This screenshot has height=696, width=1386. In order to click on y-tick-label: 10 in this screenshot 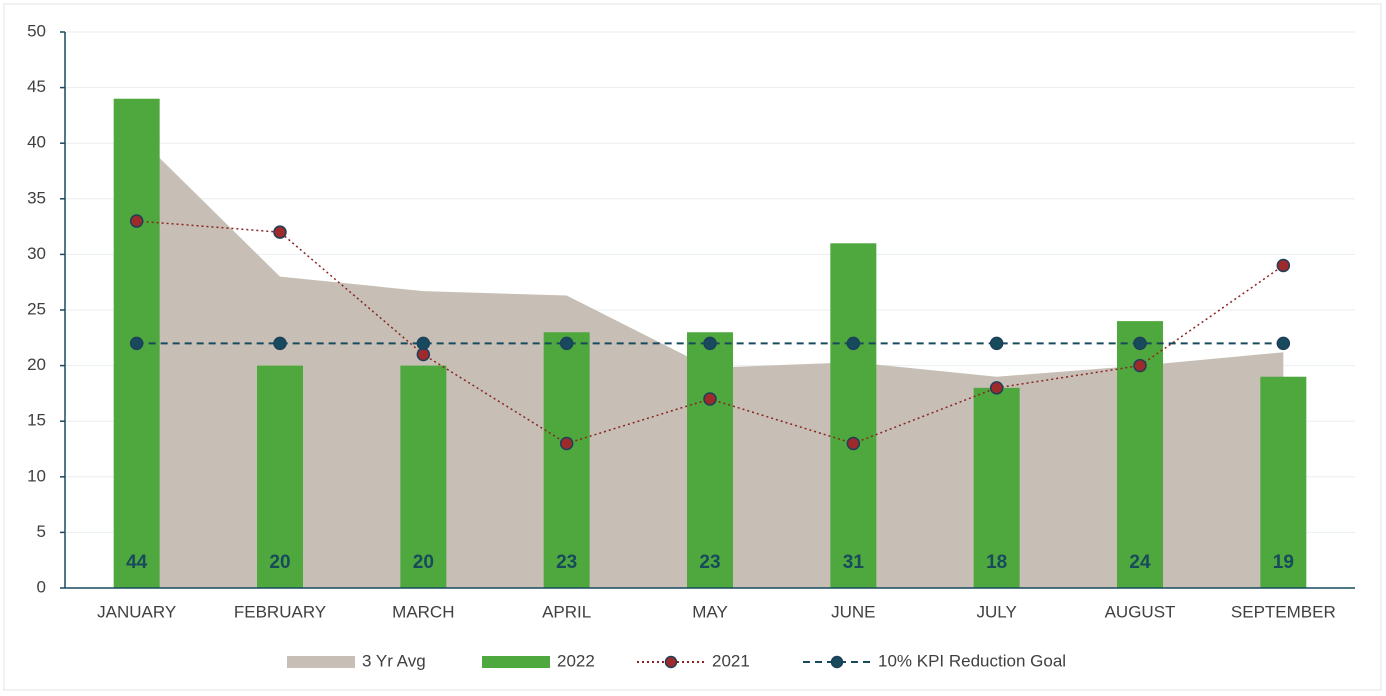, I will do `click(36, 475)`.